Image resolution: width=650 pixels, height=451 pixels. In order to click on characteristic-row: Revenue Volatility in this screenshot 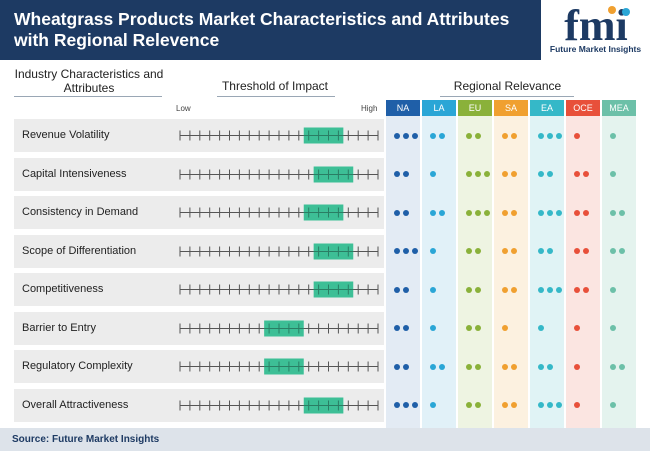, I will do `click(199, 135)`.